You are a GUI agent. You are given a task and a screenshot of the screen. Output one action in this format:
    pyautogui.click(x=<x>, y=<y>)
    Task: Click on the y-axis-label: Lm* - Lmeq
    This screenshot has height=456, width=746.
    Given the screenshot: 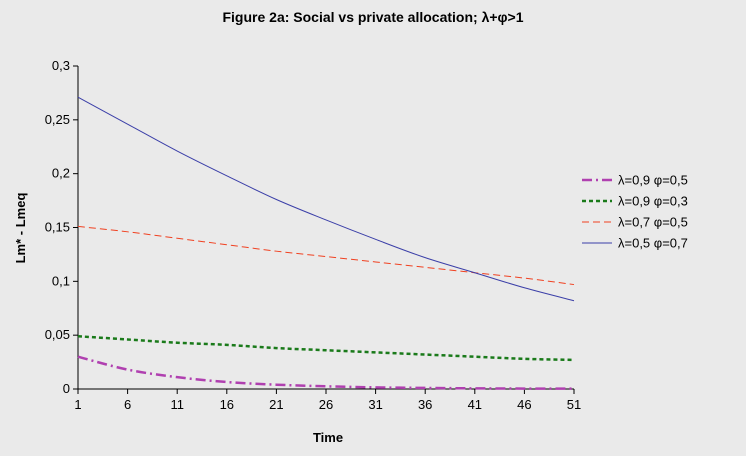 What is the action you would take?
    pyautogui.click(x=20, y=228)
    